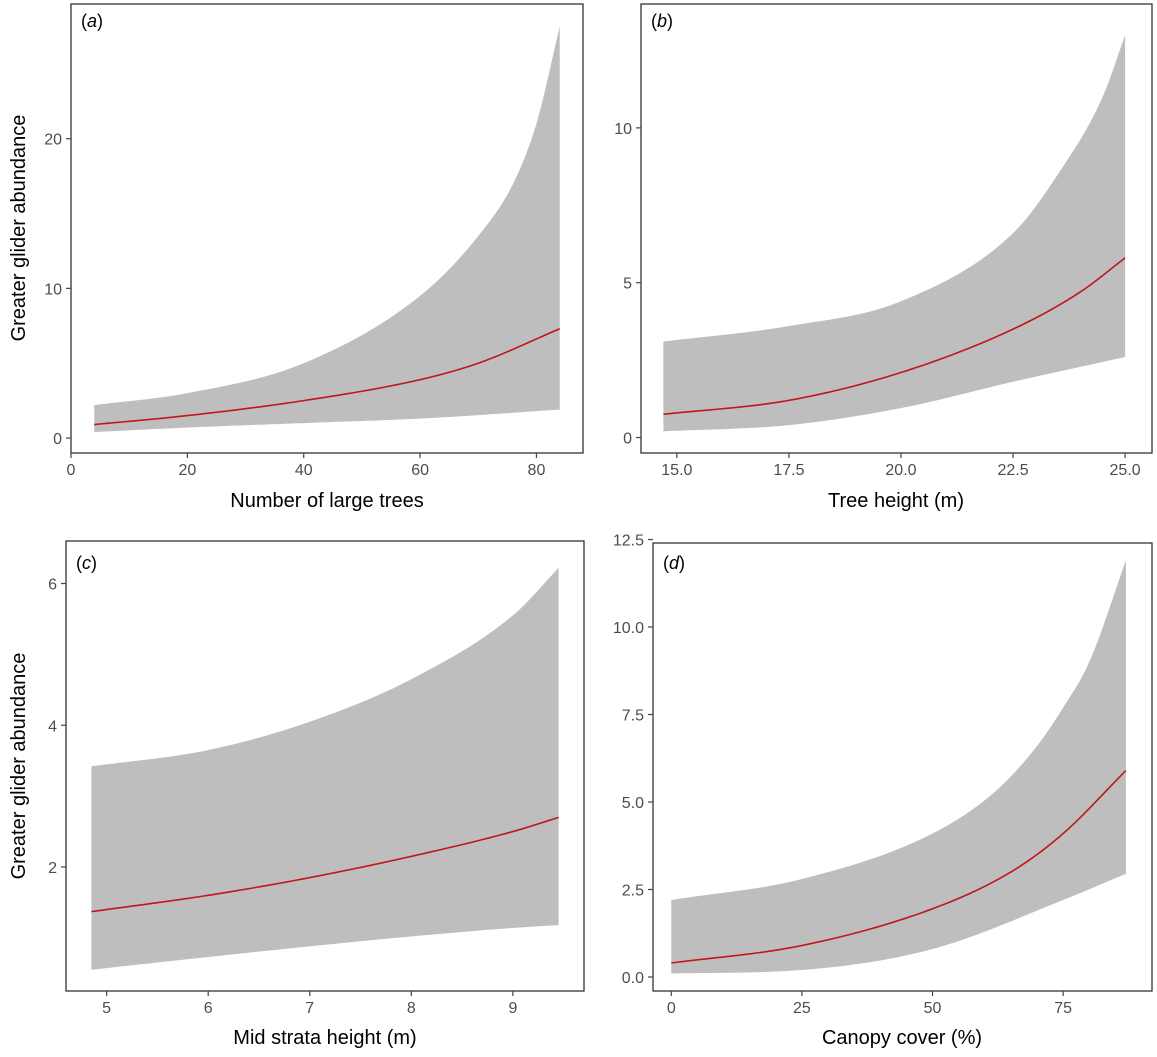 The width and height of the screenshot is (1157, 1057). Describe the element at coordinates (19, 766) in the screenshot. I see `panel-c-y-axis-title: Greater glider abundance` at that location.